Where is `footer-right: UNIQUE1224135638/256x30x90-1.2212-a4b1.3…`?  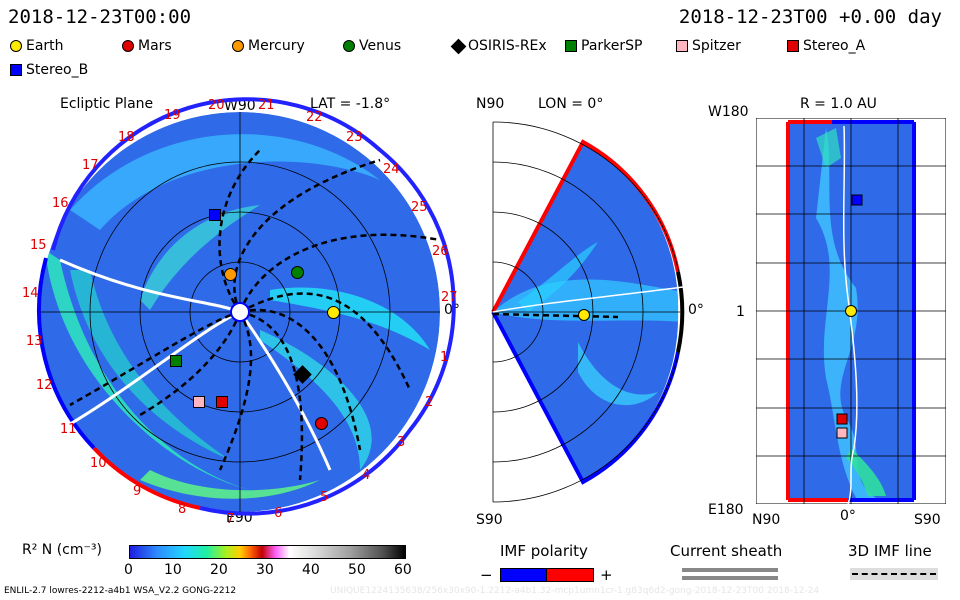
footer-right: UNIQUE1224135638/256x30x90-1.2212-a4b1.3… is located at coordinates (575, 591).